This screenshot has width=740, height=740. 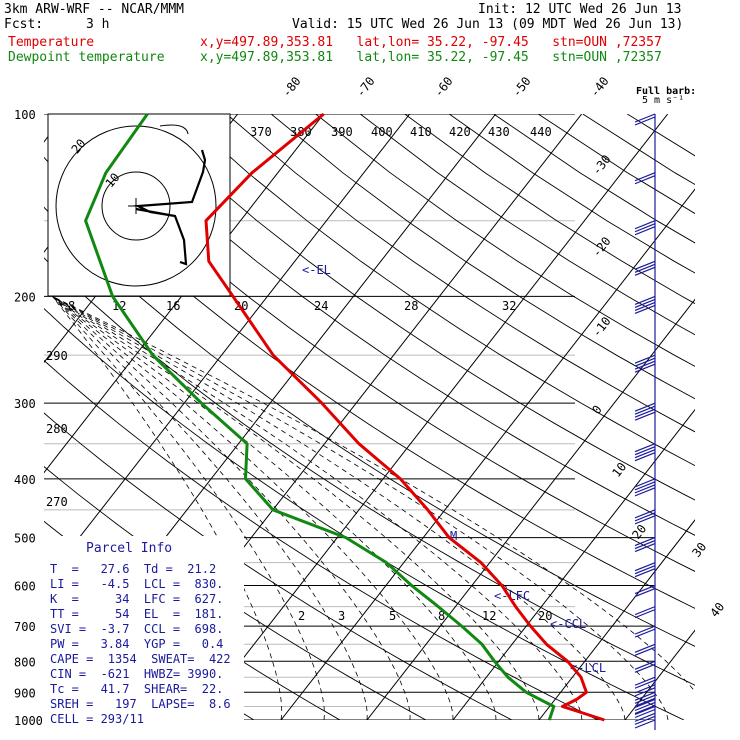 I want to click on theta-tick-label: 270, so click(x=57, y=502).